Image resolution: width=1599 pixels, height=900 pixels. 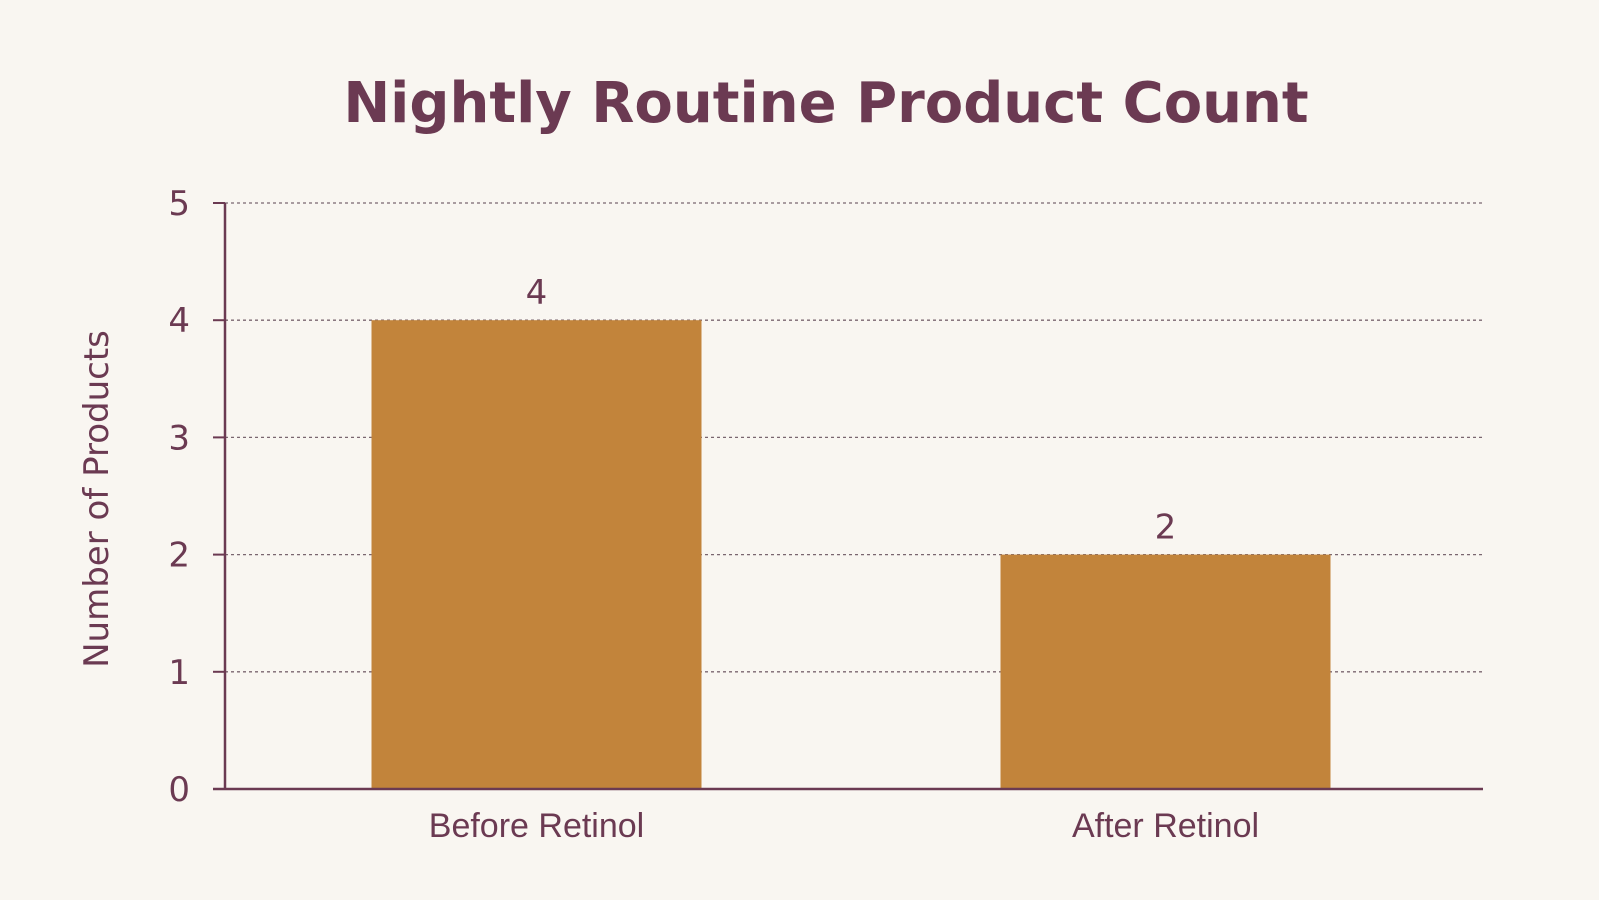 What do you see at coordinates (537, 293) in the screenshot?
I see `bar-value-label: 4` at bounding box center [537, 293].